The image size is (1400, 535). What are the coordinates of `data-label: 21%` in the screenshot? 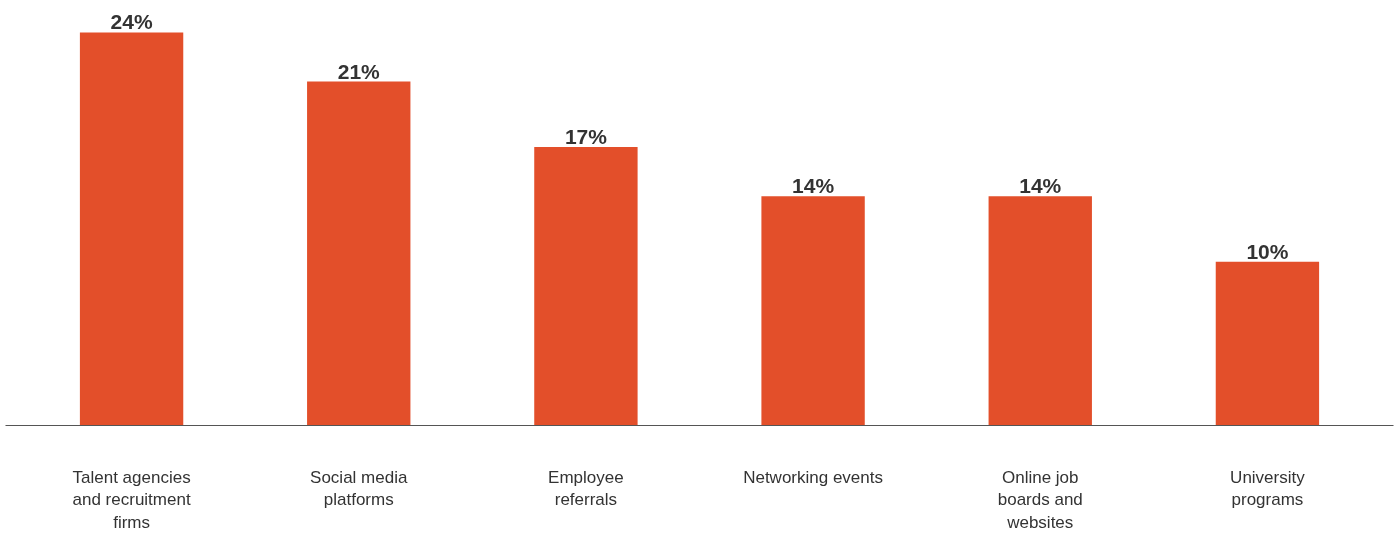 It's located at (359, 71).